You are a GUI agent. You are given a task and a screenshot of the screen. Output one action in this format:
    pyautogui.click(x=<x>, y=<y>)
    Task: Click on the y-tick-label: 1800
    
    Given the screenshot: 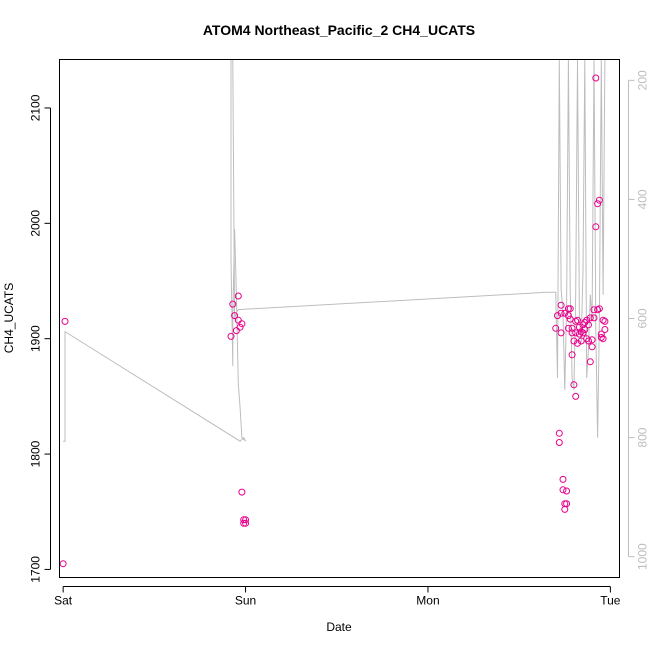 What is the action you would take?
    pyautogui.click(x=36, y=453)
    